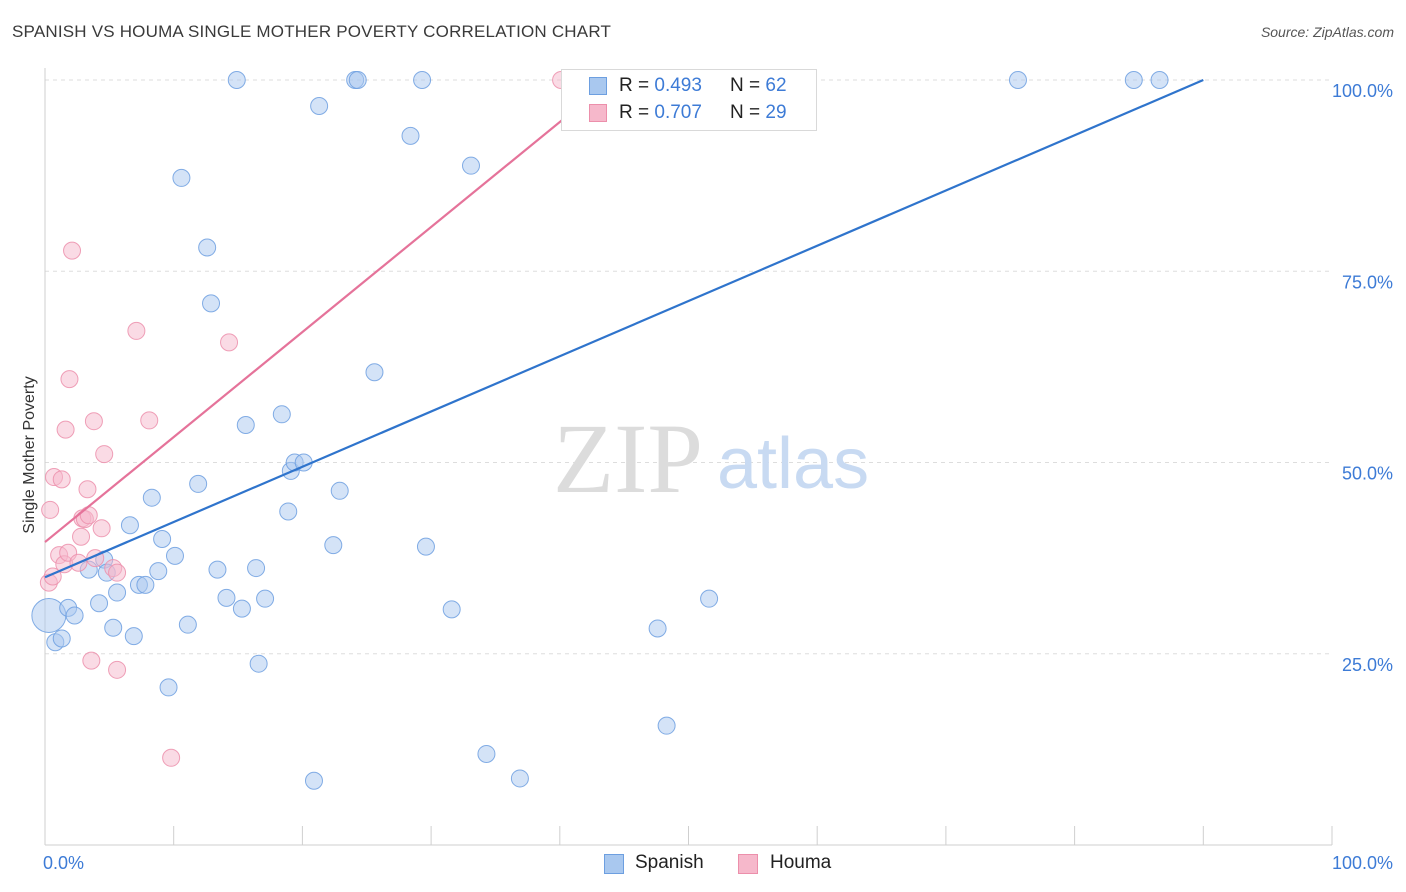 The width and height of the screenshot is (1406, 892). I want to click on legend-row-spanish: R = 0.493, so click(660, 86).